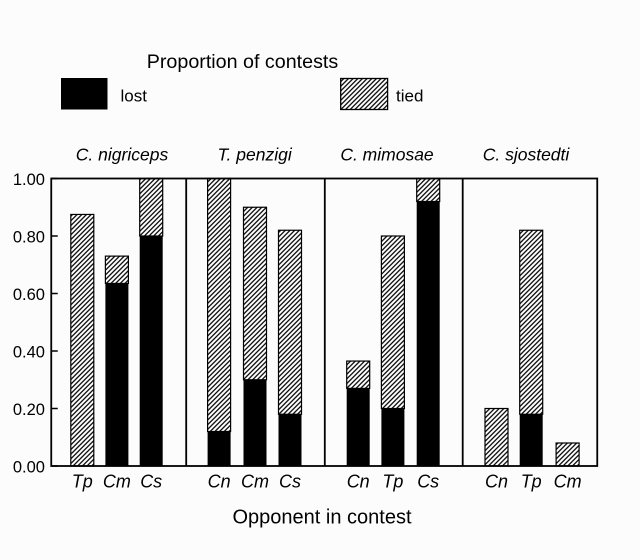  What do you see at coordinates (527, 155) in the screenshot?
I see `svg-text: C. sjostedti` at bounding box center [527, 155].